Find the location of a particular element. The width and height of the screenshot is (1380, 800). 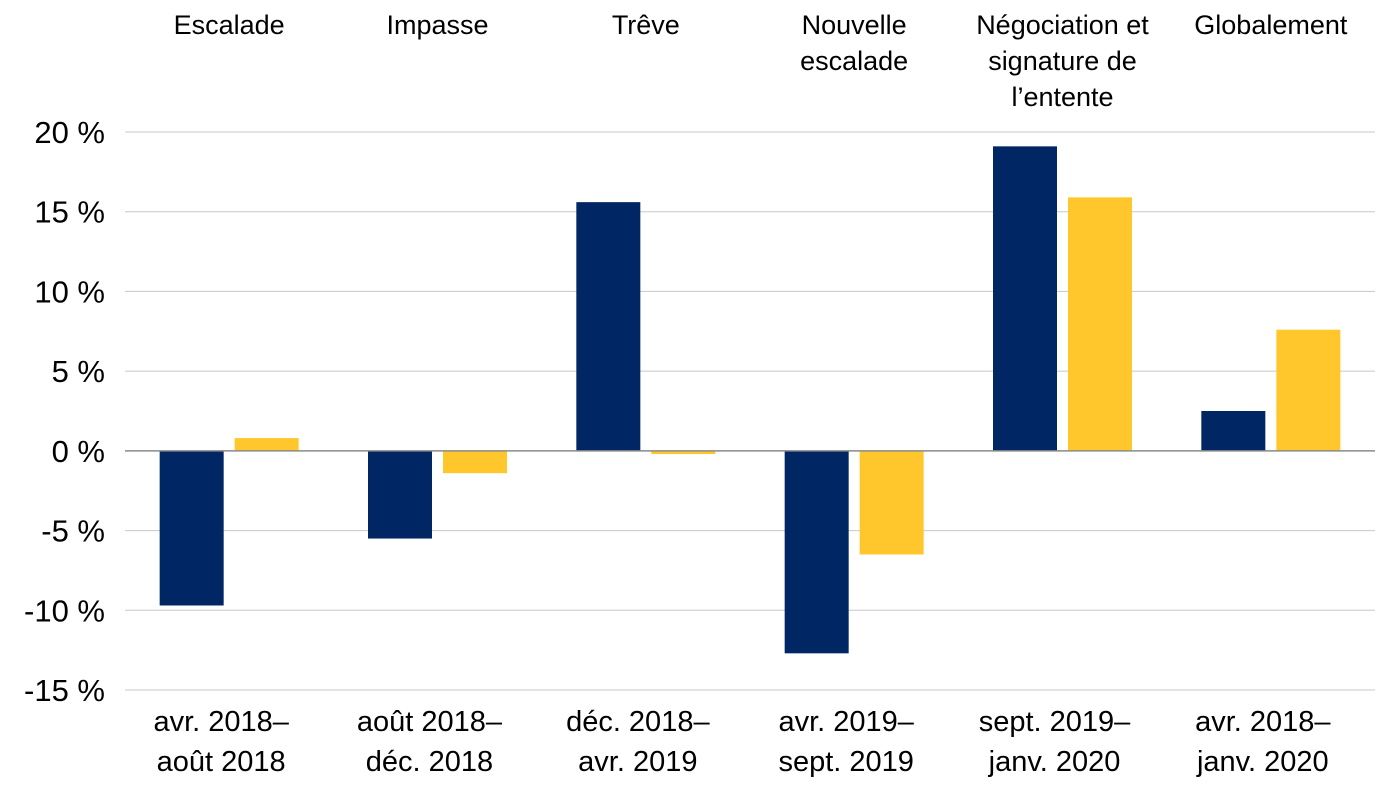

x-tick-label: déc. 2018– avr. 2019 is located at coordinates (638, 742).